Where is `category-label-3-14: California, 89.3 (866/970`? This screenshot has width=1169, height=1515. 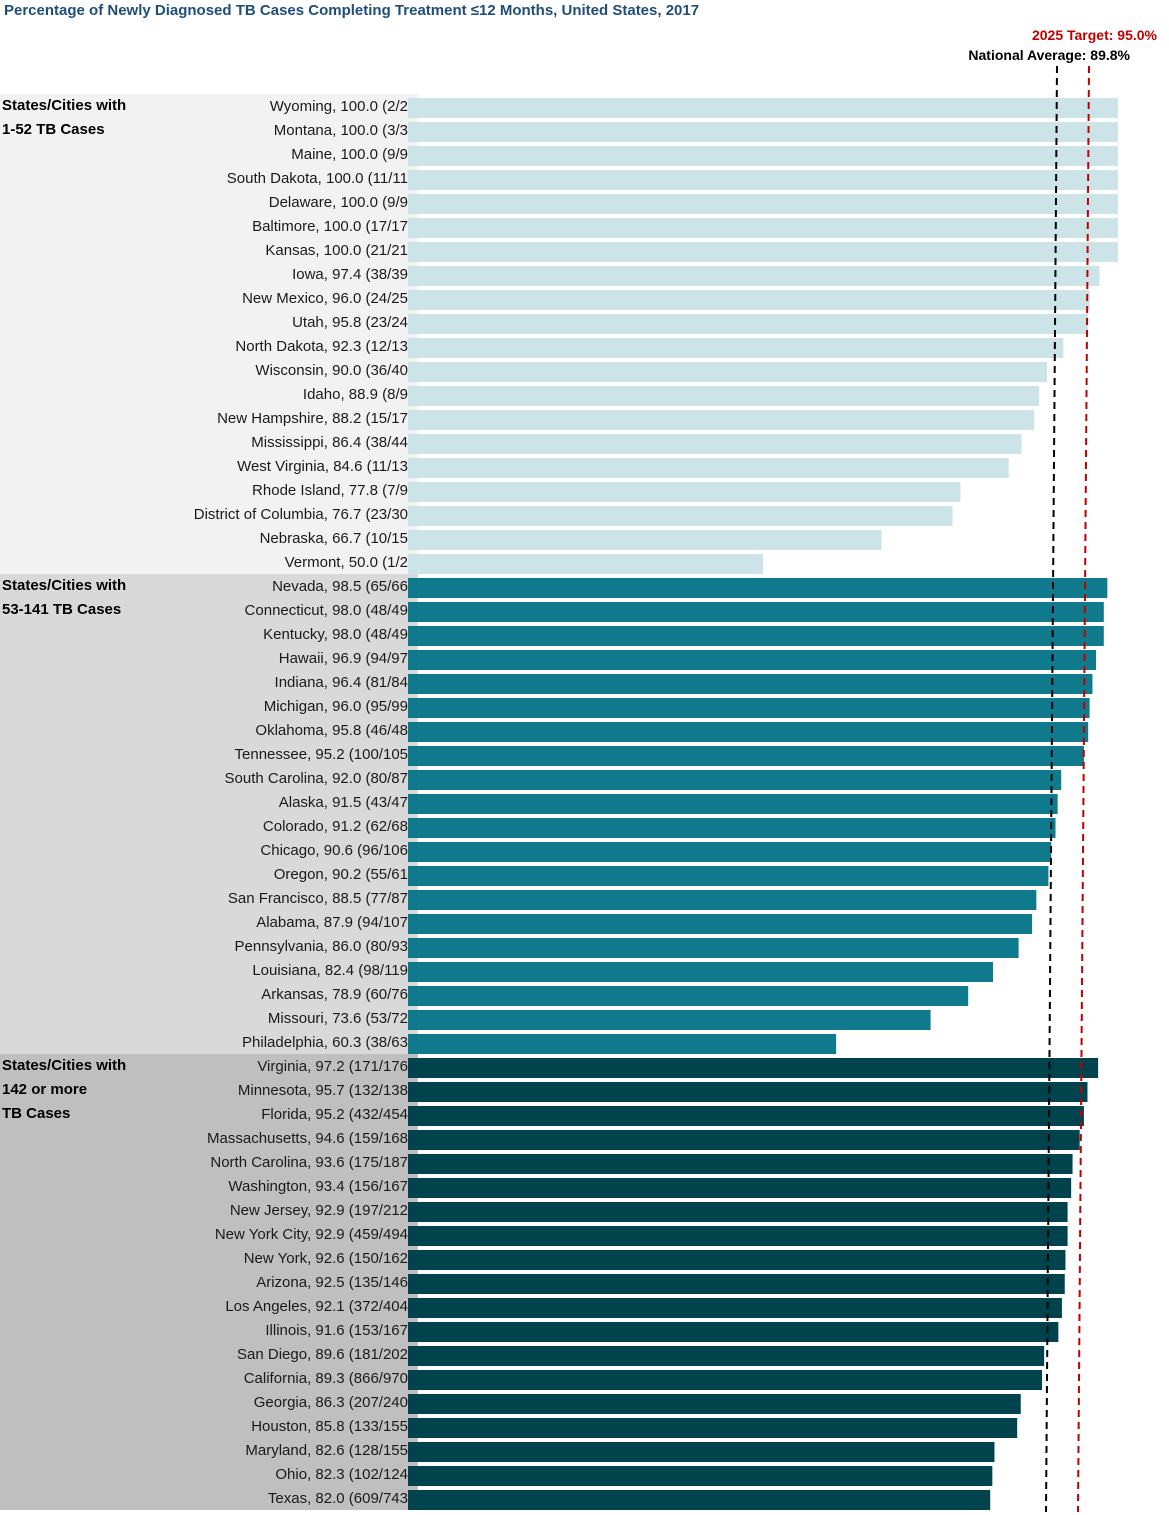 category-label-3-14: California, 89.3 (866/970 is located at coordinates (326, 1378).